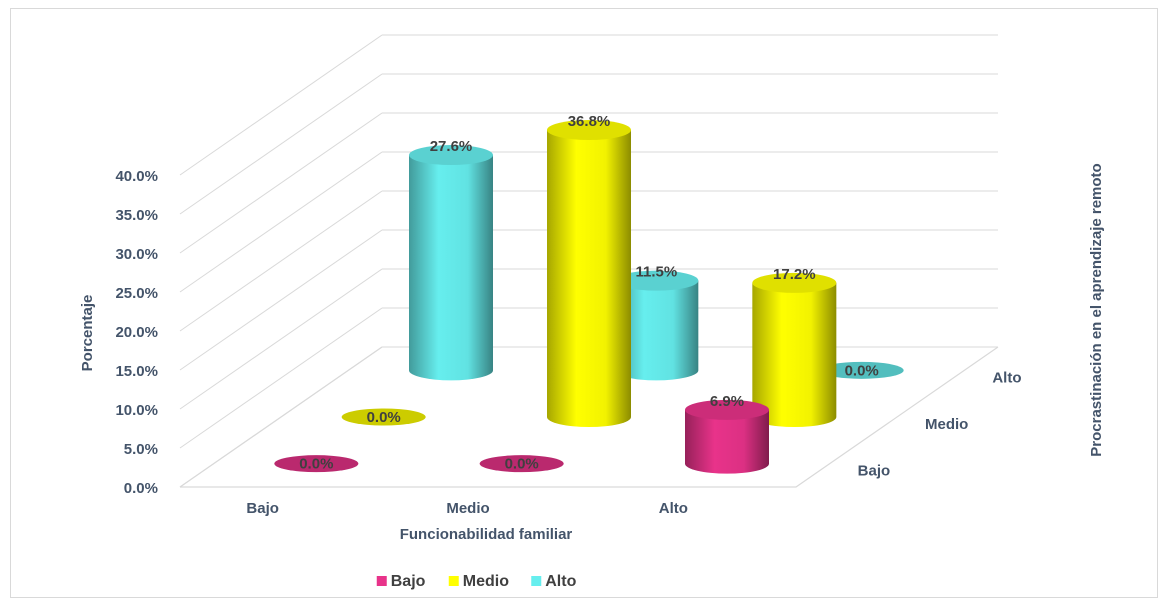 Image resolution: width=1163 pixels, height=603 pixels. I want to click on y-tick-label: 40.0%, so click(136, 176).